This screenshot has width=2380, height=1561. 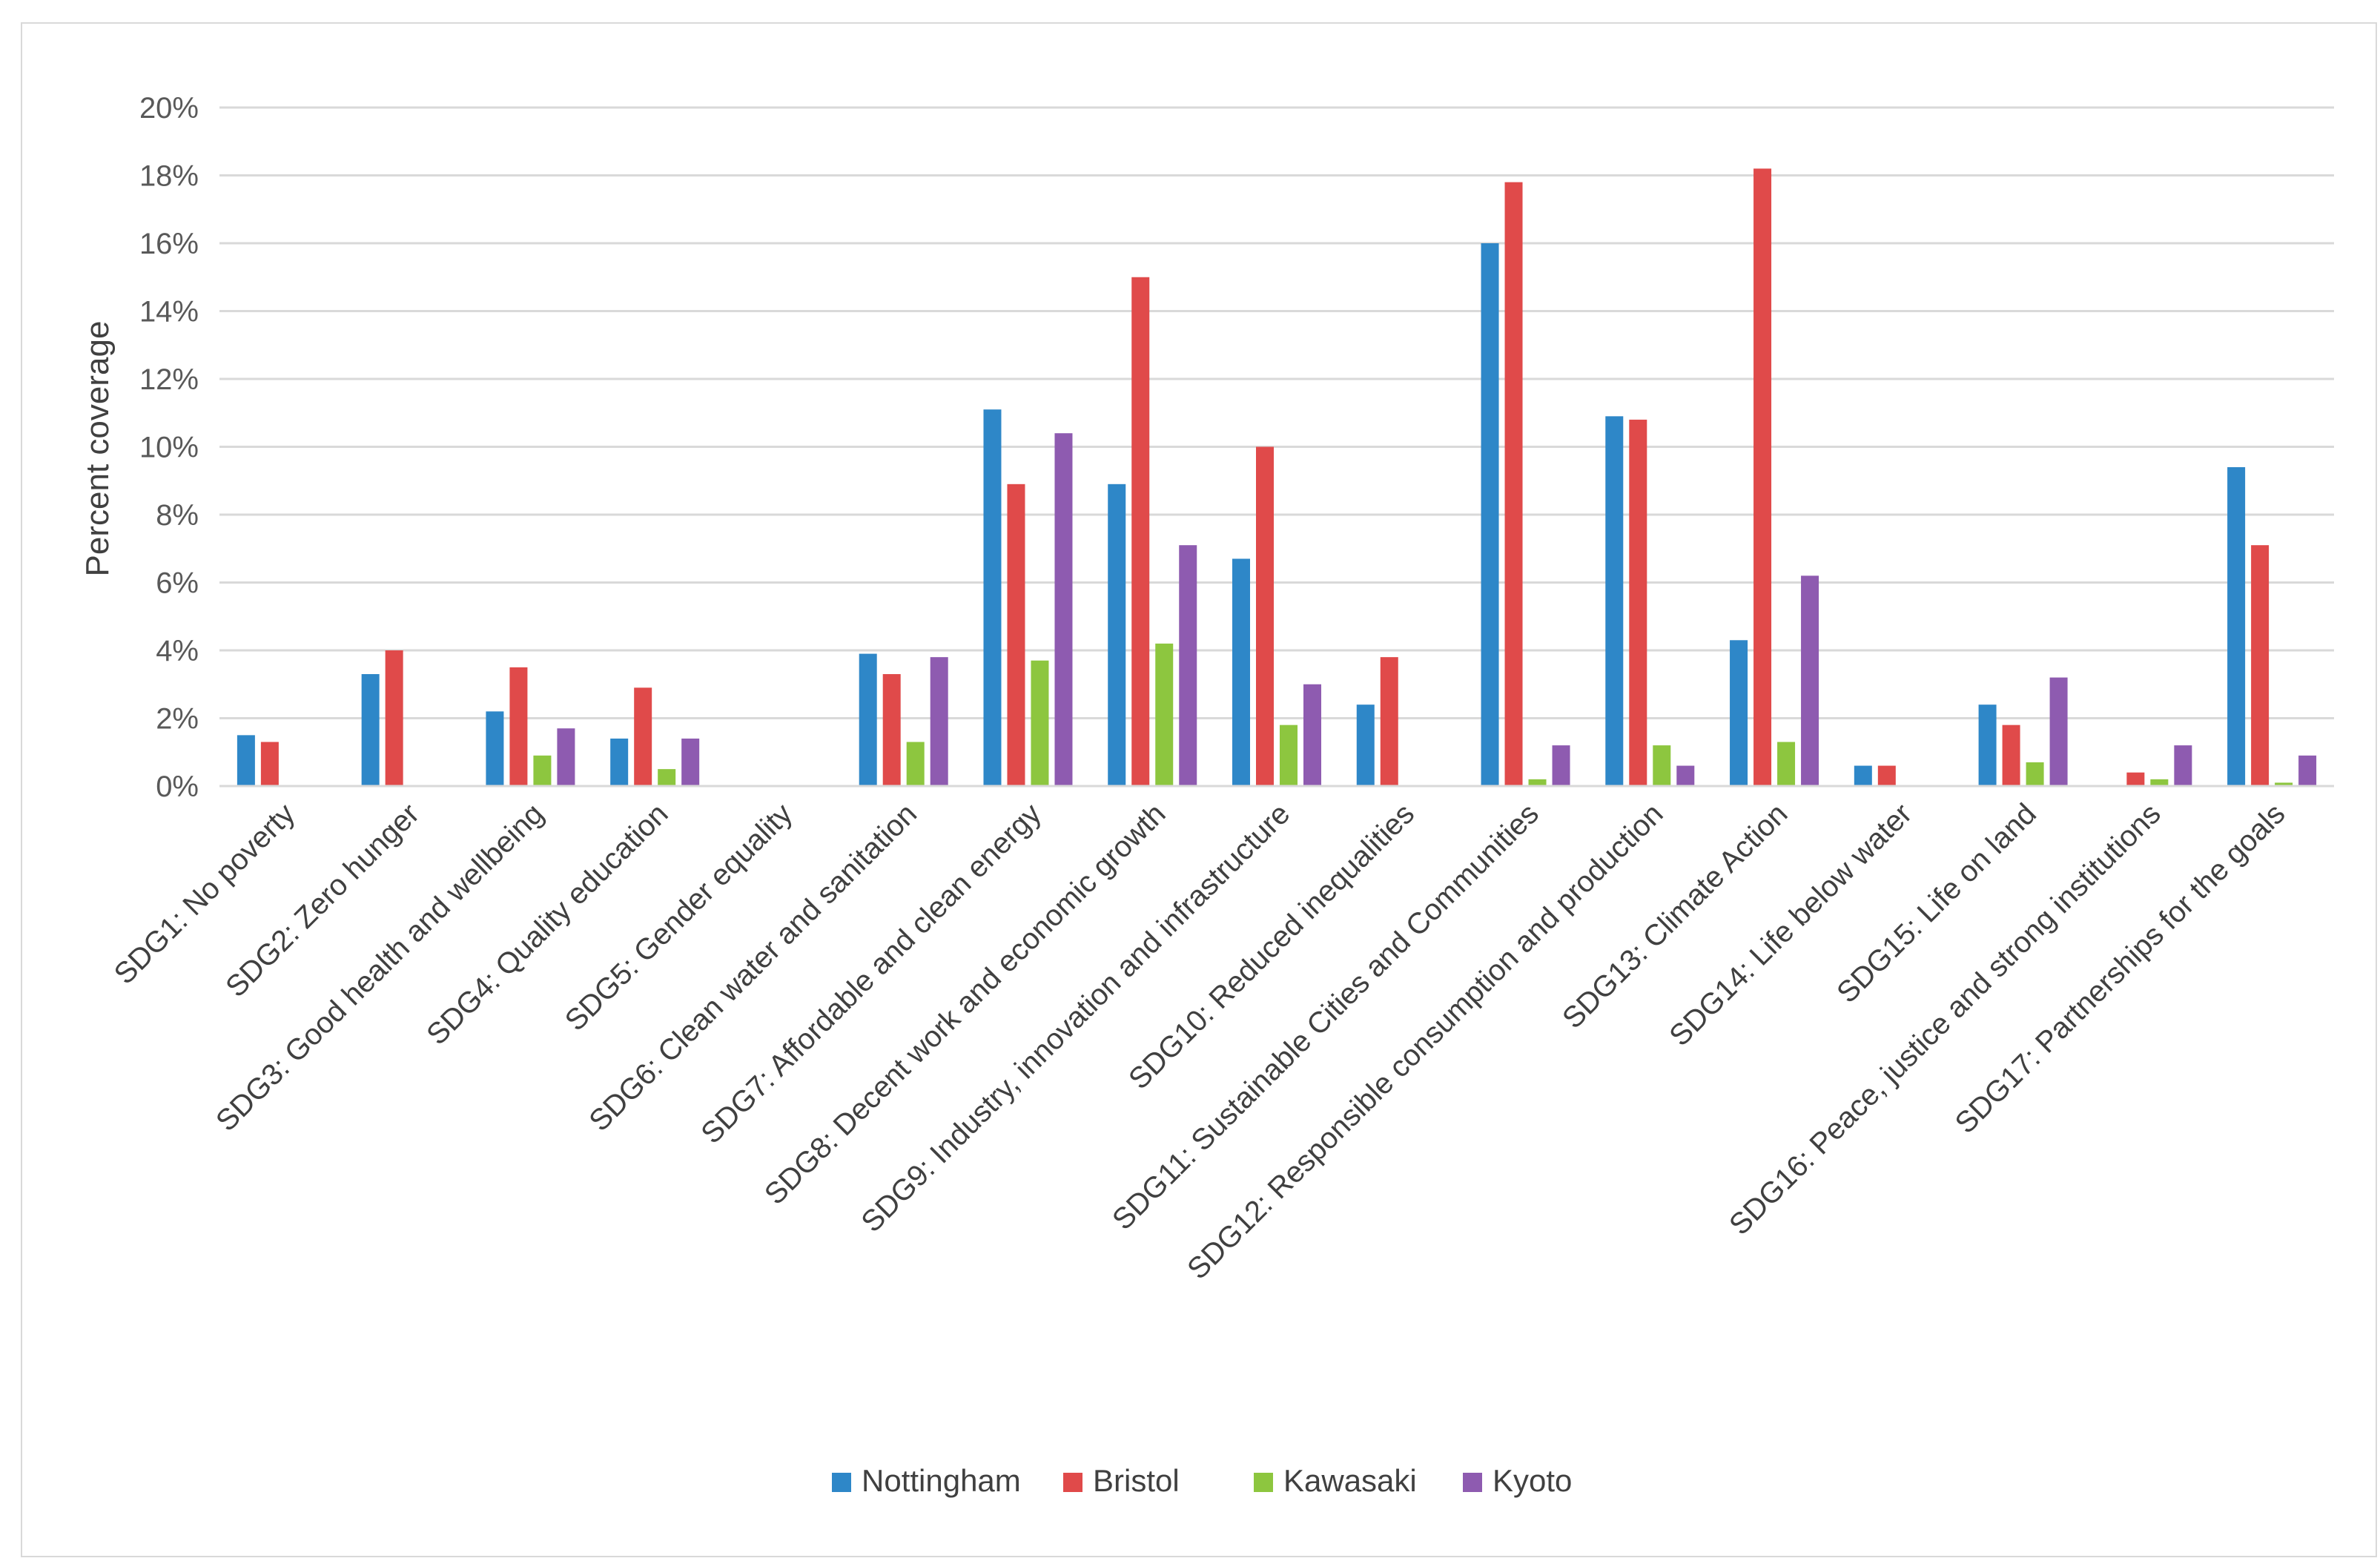 What do you see at coordinates (177, 515) in the screenshot?
I see `y-tick-label: 8%` at bounding box center [177, 515].